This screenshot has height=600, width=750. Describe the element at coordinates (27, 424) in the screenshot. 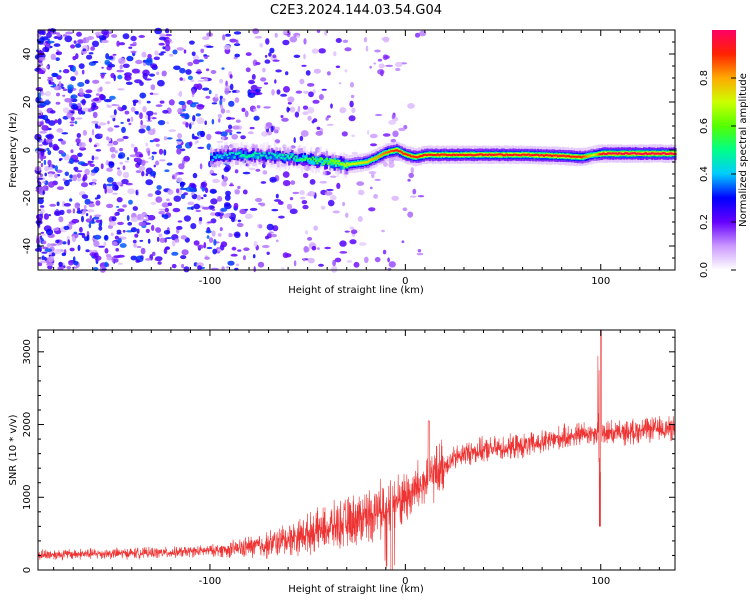

I see `y-tick-label: 2000` at that location.